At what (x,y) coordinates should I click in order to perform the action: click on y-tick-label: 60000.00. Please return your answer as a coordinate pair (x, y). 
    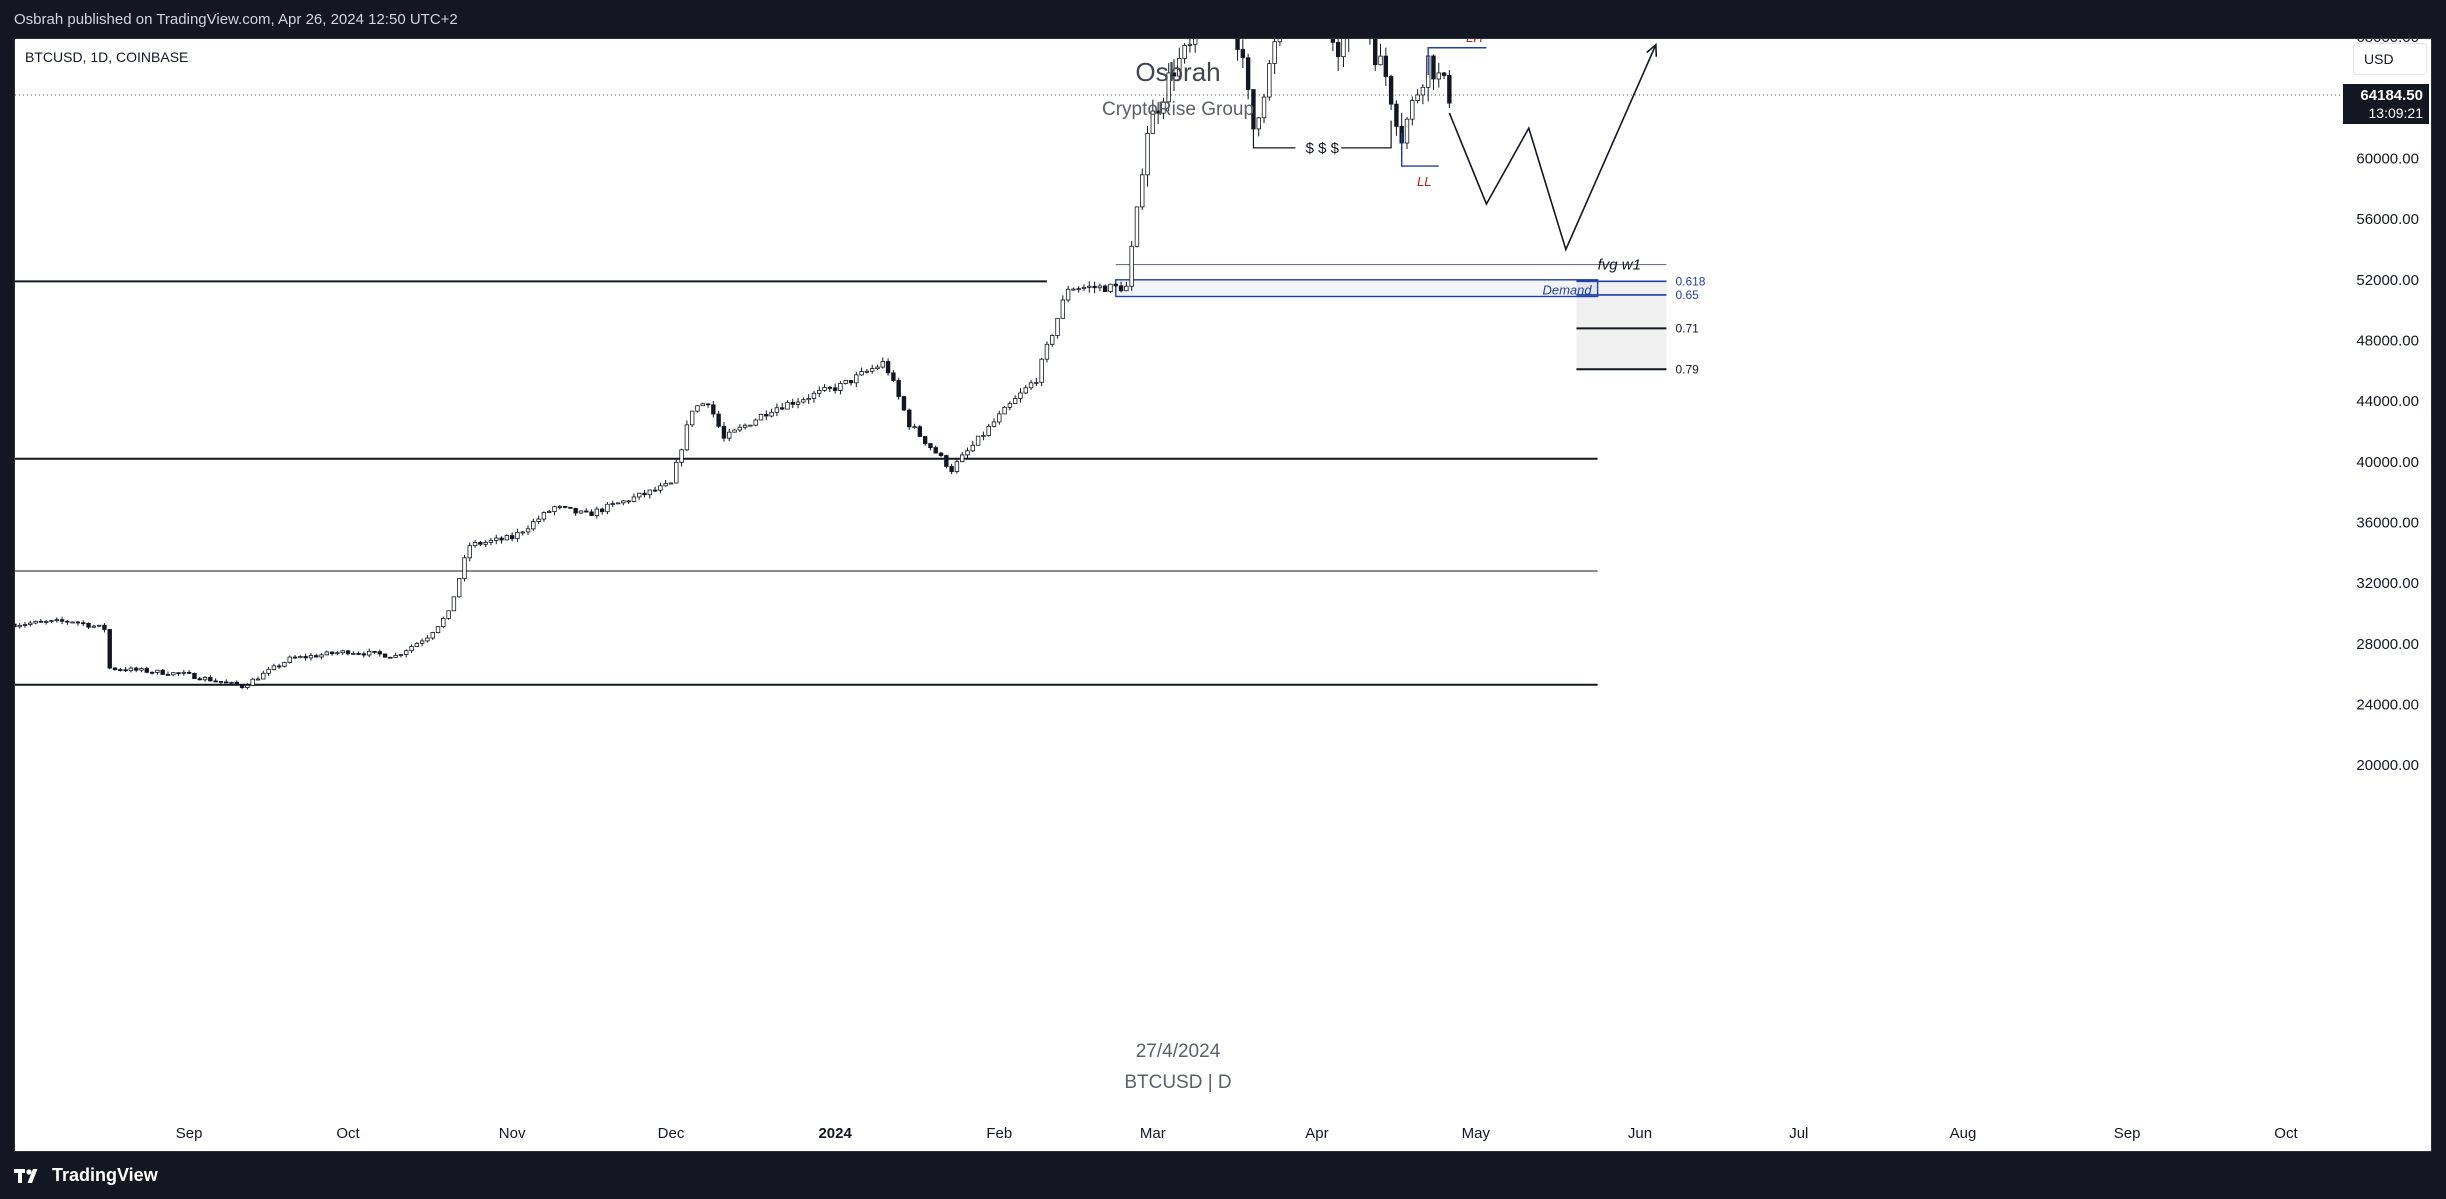
    Looking at the image, I should click on (2387, 158).